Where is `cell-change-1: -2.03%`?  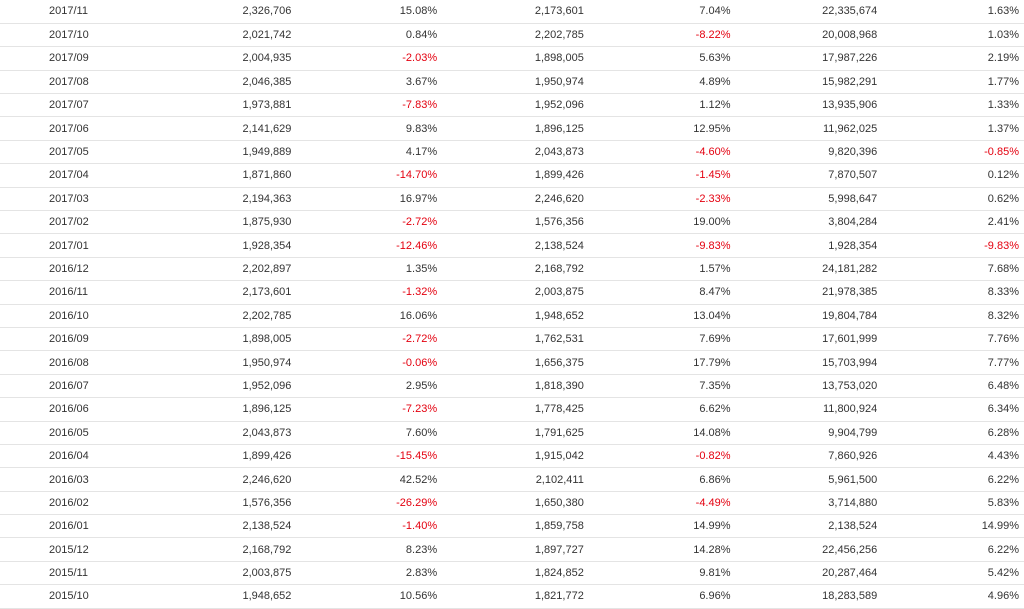 cell-change-1: -2.03% is located at coordinates (364, 58).